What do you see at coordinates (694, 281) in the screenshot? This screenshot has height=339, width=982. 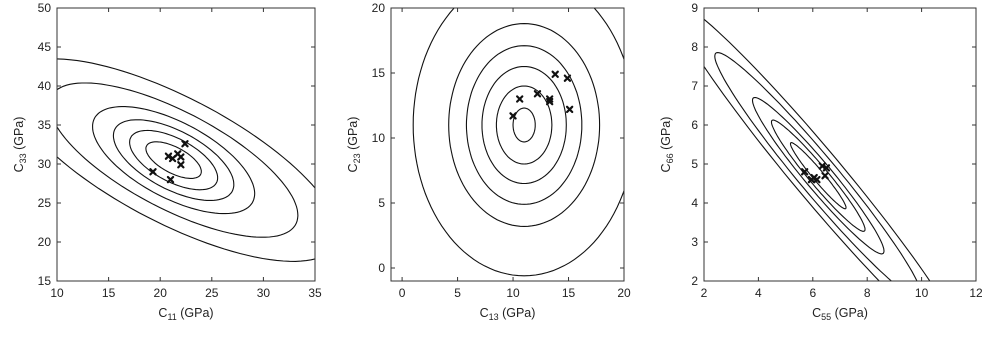 I see `y-tick-label: 2` at bounding box center [694, 281].